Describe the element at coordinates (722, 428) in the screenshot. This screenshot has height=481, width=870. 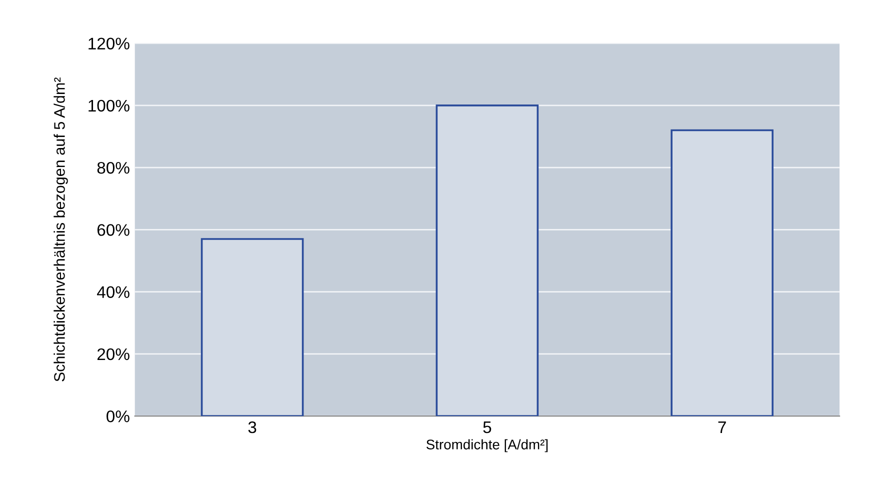
I see `x-tick-label: 7` at that location.